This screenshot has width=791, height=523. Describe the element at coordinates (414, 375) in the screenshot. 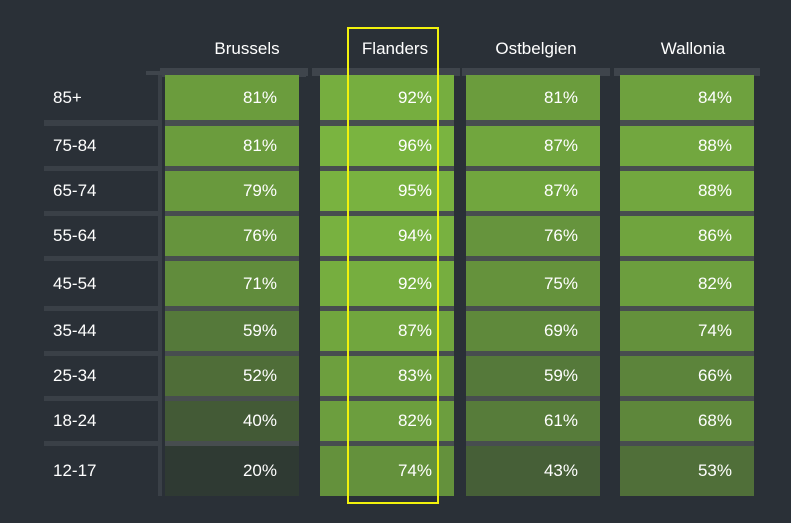

I see `cell-value-label: 83%` at that location.